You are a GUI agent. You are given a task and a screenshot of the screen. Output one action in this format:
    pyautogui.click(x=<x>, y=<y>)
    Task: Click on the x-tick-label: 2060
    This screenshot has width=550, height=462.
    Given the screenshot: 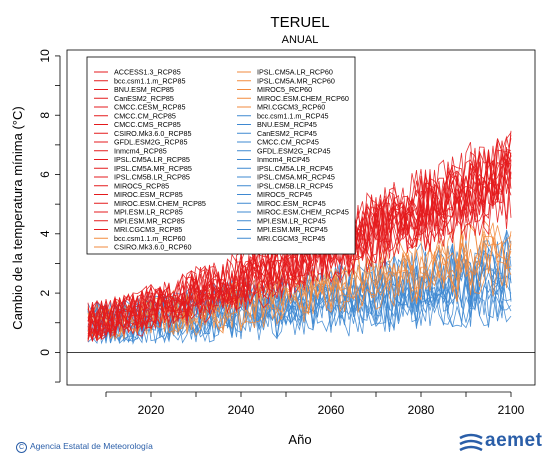 What is the action you would take?
    pyautogui.click(x=331, y=410)
    